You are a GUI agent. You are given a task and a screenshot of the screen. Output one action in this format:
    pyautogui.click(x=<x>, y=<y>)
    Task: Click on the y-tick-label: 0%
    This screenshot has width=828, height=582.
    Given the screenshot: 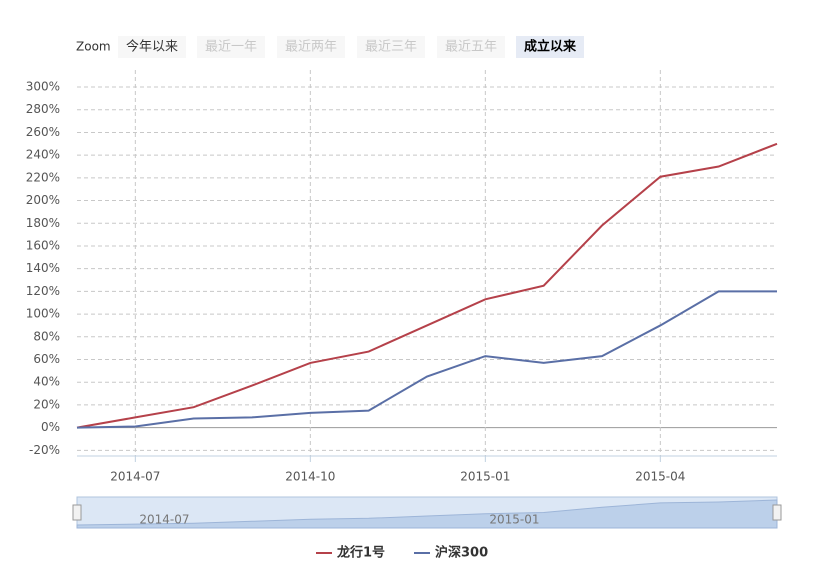 What is the action you would take?
    pyautogui.click(x=50, y=427)
    